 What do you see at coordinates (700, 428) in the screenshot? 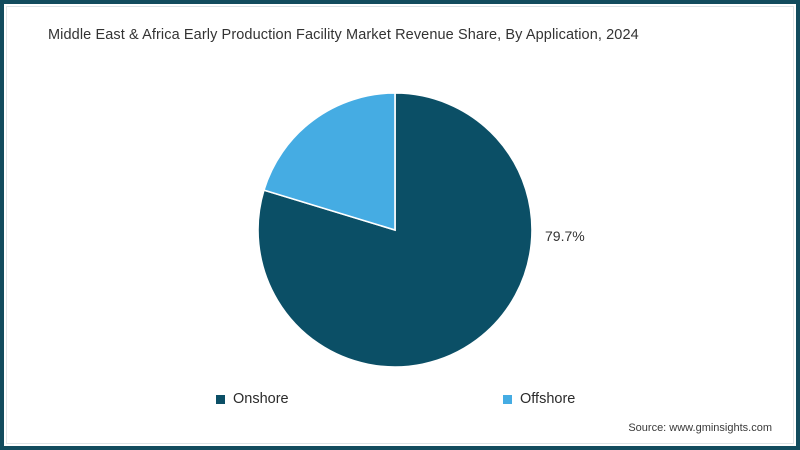
I see `source-attribution: Source: www.gminsights.com` at bounding box center [700, 428].